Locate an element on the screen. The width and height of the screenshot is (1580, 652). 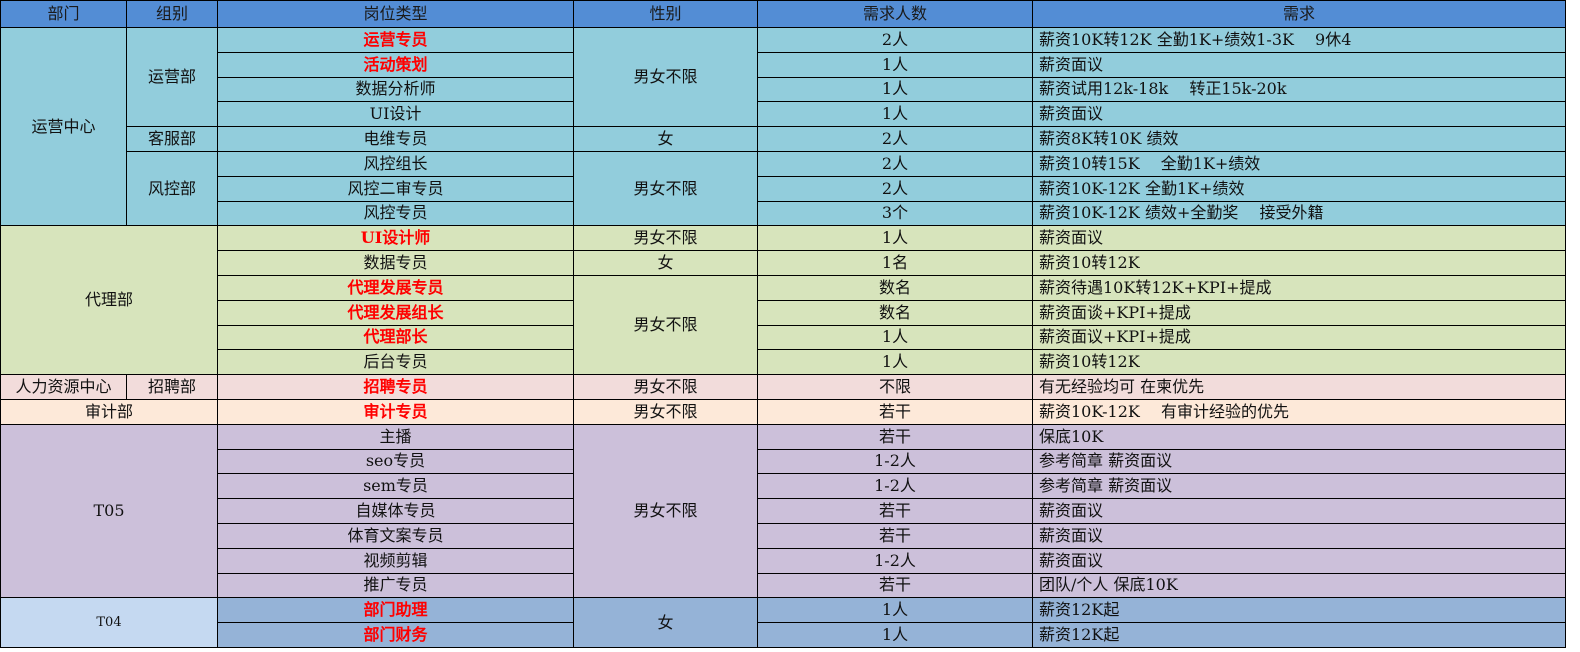
position-cell: seo专员 is located at coordinates (395, 461).